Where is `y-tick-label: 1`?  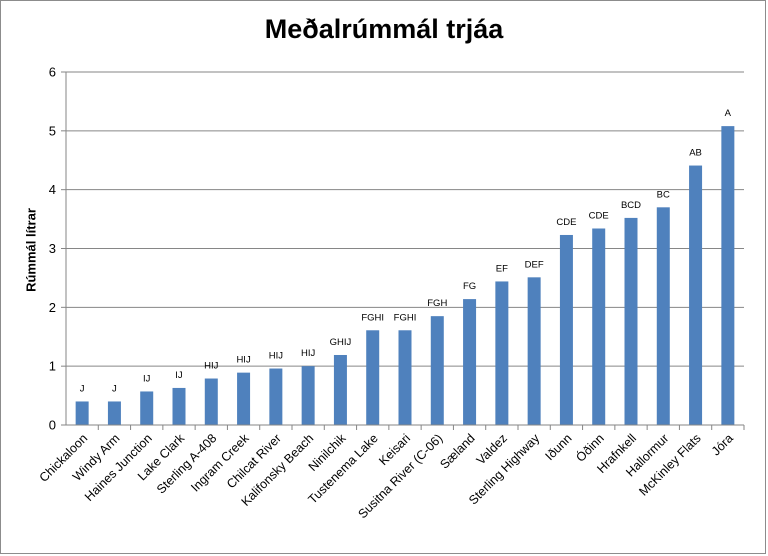 y-tick-label: 1 is located at coordinates (52, 366).